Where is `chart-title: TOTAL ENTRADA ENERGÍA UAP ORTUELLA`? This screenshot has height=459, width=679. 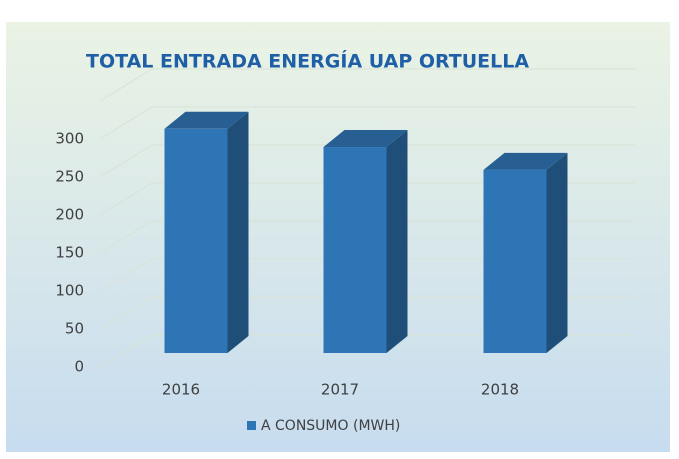
chart-title: TOTAL ENTRADA ENERGÍA UAP ORTUELLA is located at coordinates (307, 61).